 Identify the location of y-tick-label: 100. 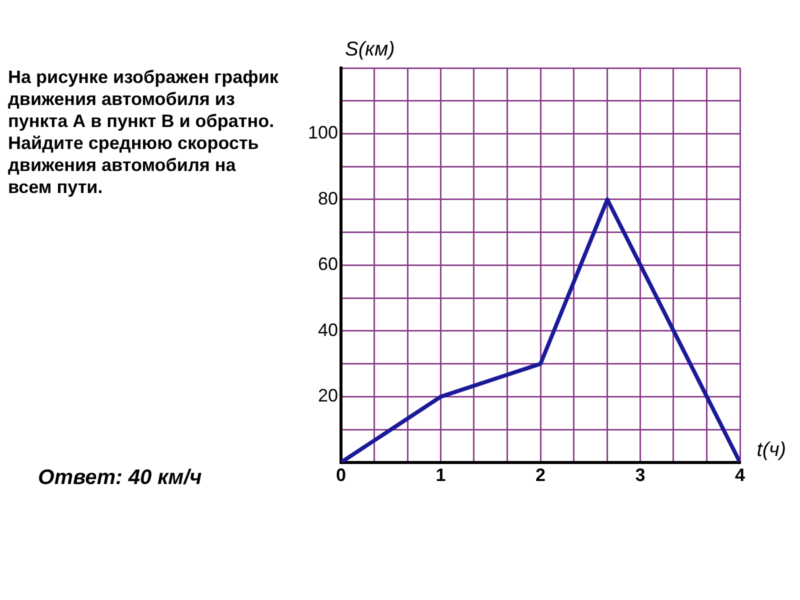
(323, 132).